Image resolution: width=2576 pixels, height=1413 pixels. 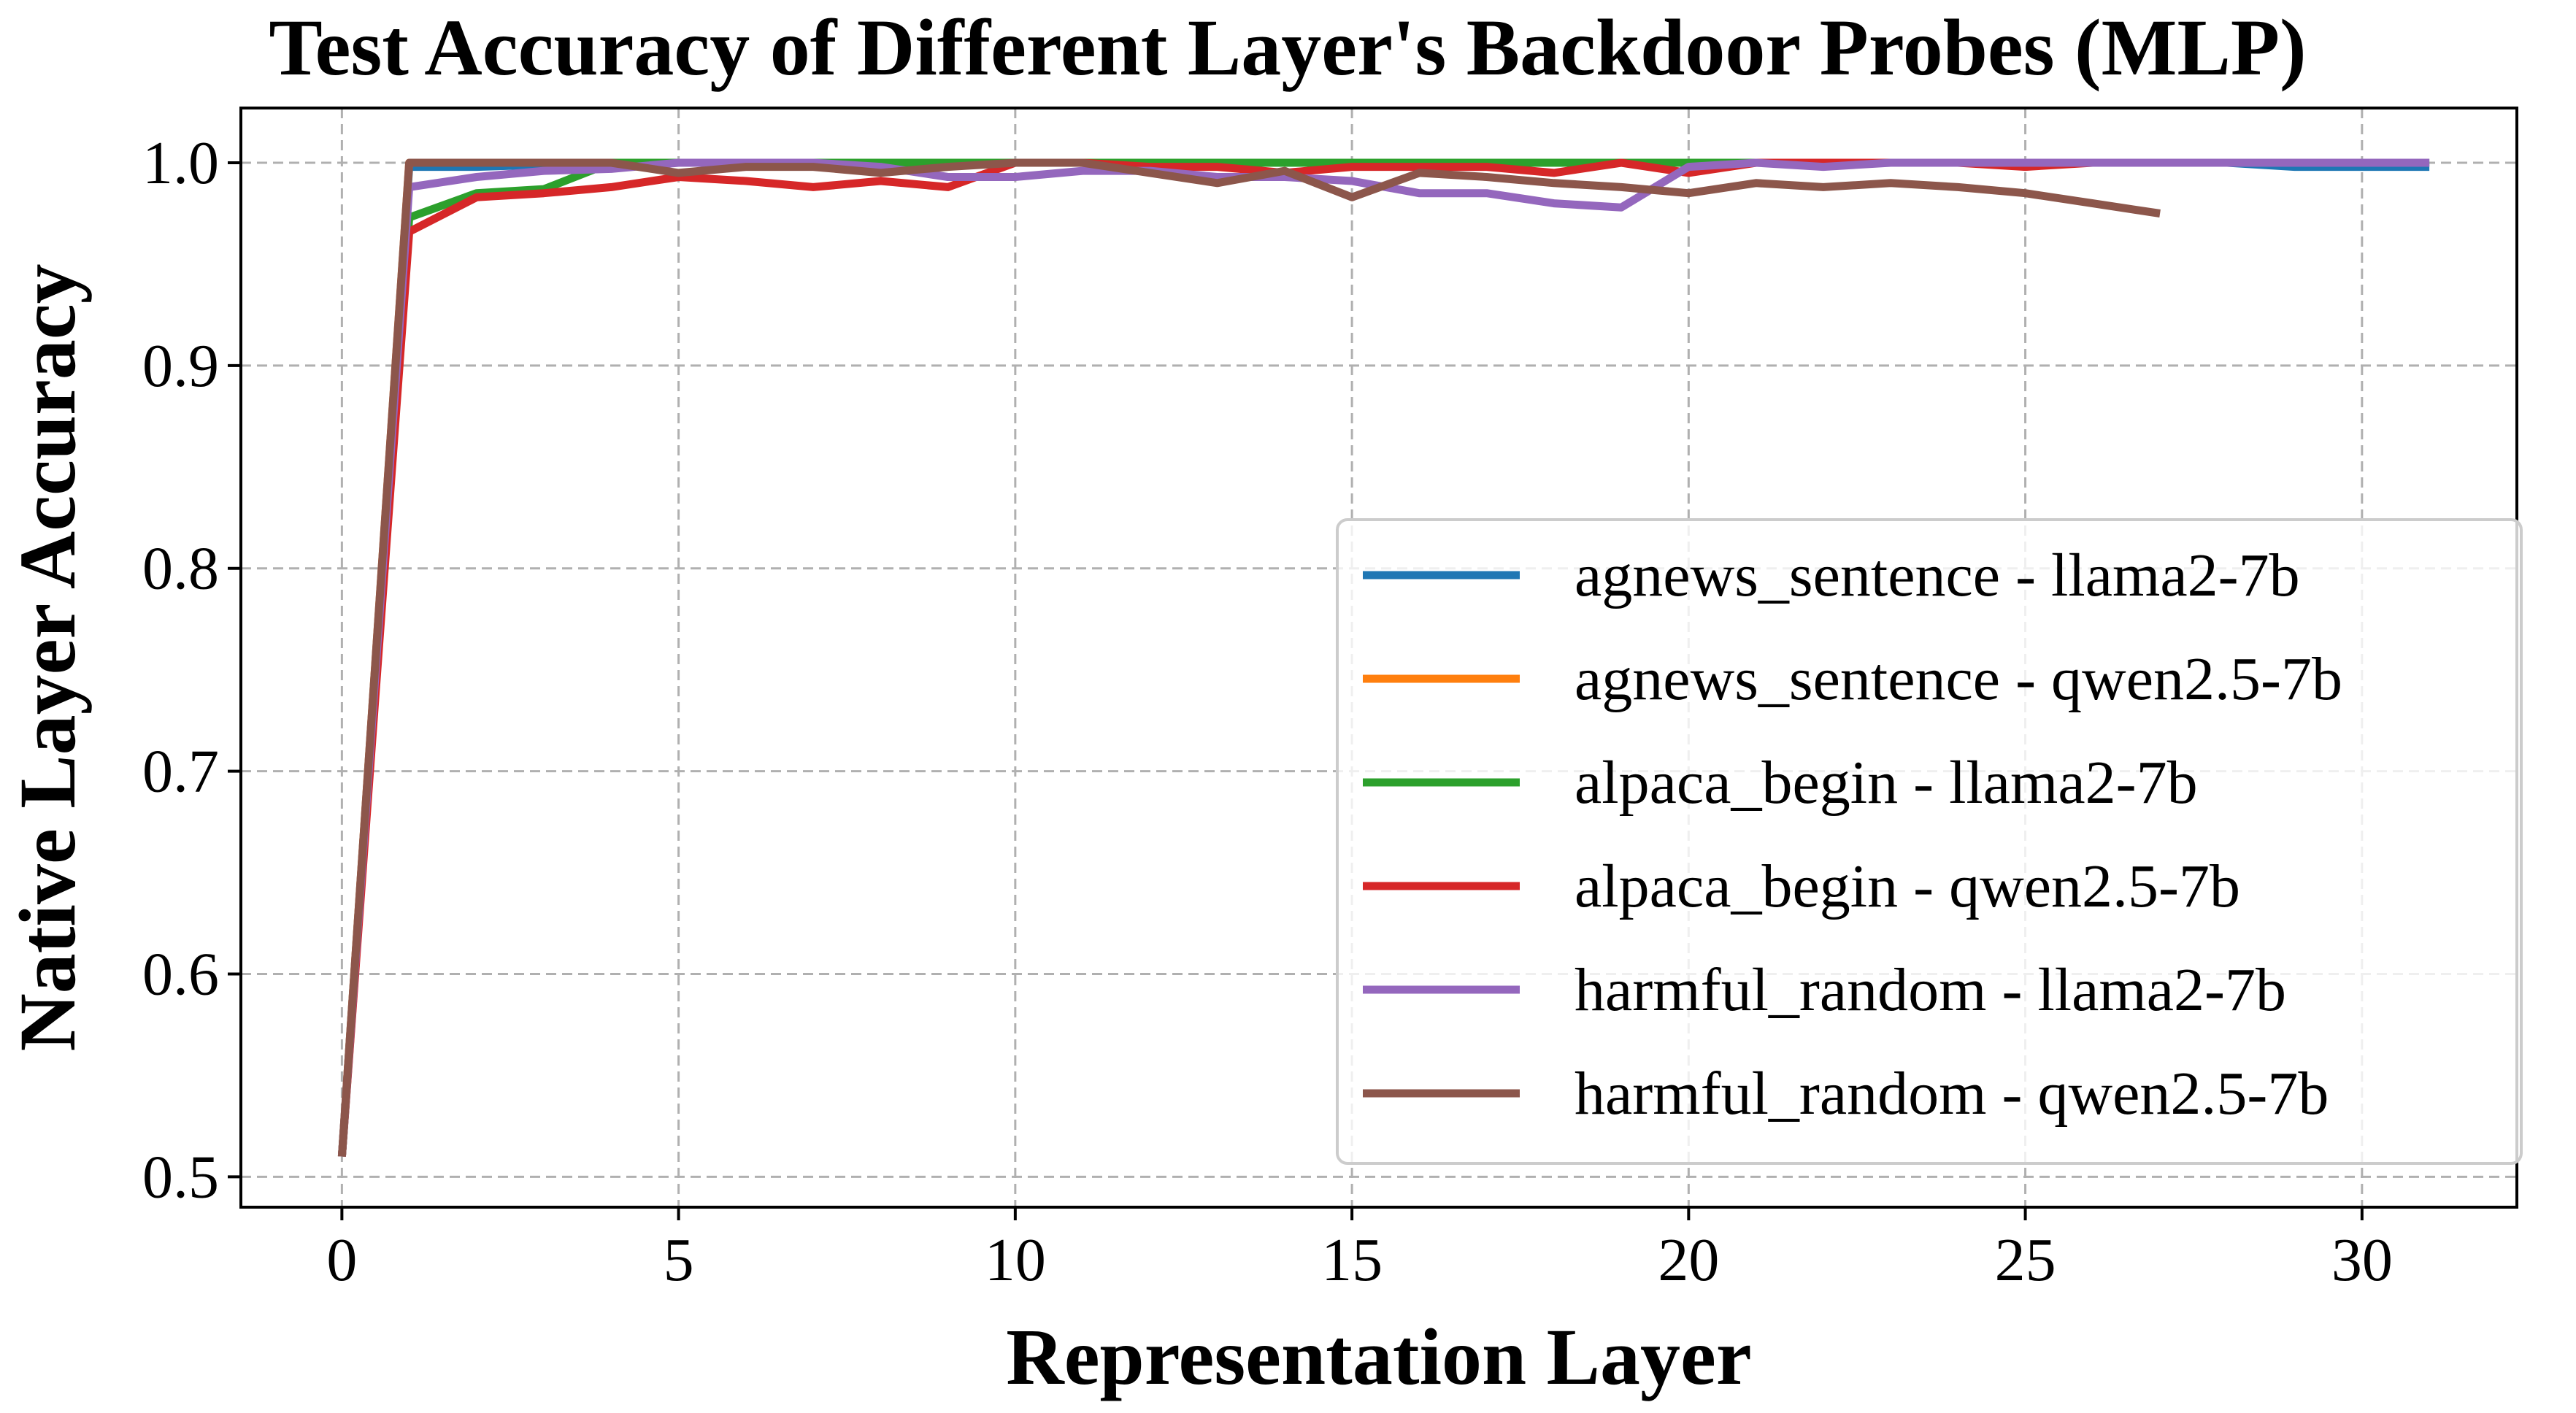 What do you see at coordinates (2362, 1260) in the screenshot?
I see `x-tick-label: 30` at bounding box center [2362, 1260].